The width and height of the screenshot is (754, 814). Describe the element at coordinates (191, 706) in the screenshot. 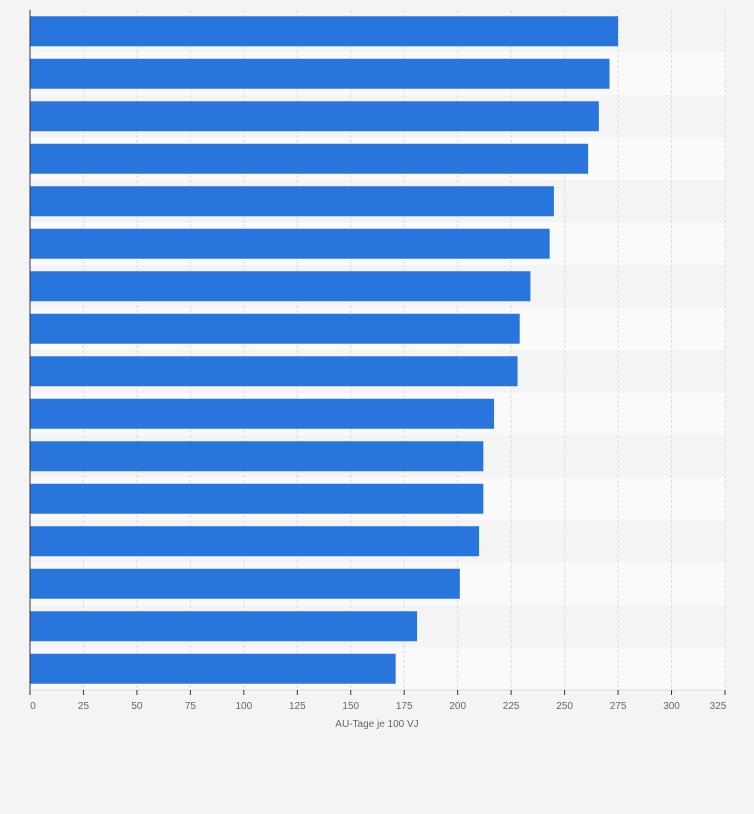

I see `x-tick-label: 75` at that location.